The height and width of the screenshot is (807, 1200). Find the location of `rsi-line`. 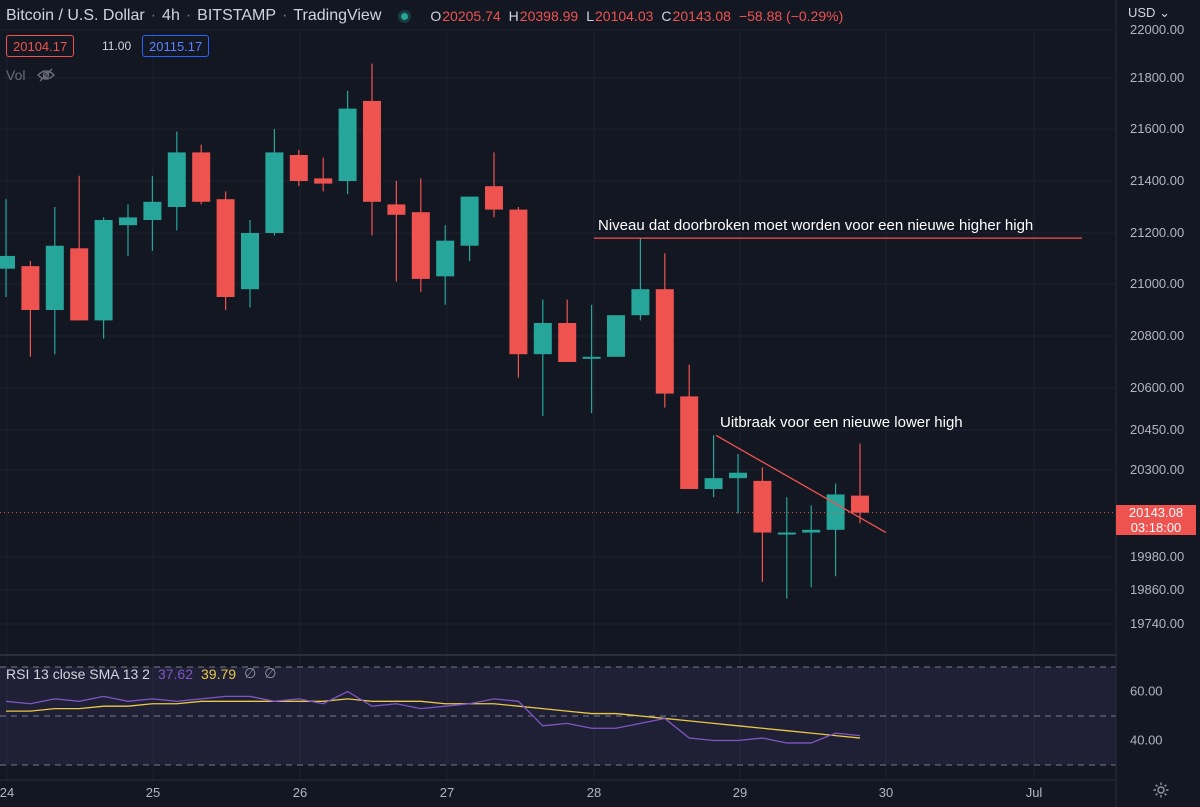

rsi-line is located at coordinates (433, 717).